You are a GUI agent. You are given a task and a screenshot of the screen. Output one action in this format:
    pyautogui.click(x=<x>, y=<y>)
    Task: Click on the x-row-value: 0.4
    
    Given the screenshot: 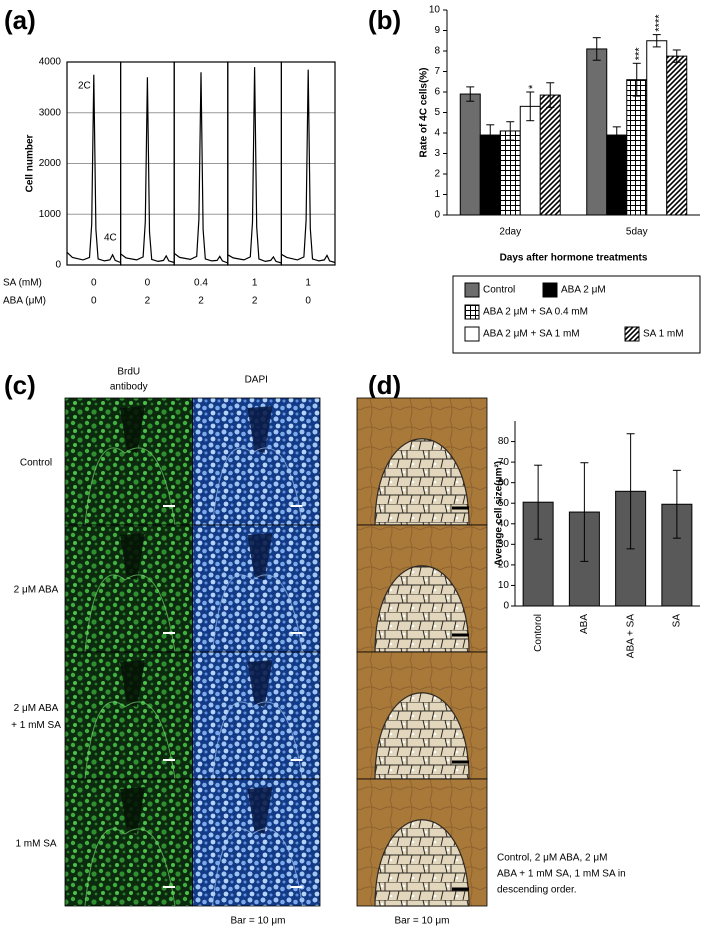 What is the action you would take?
    pyautogui.click(x=201, y=283)
    